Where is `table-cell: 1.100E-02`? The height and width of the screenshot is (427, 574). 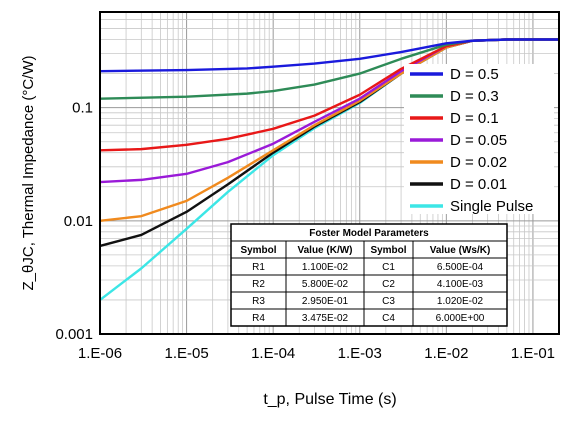 table-cell: 1.100E-02 is located at coordinates (325, 267).